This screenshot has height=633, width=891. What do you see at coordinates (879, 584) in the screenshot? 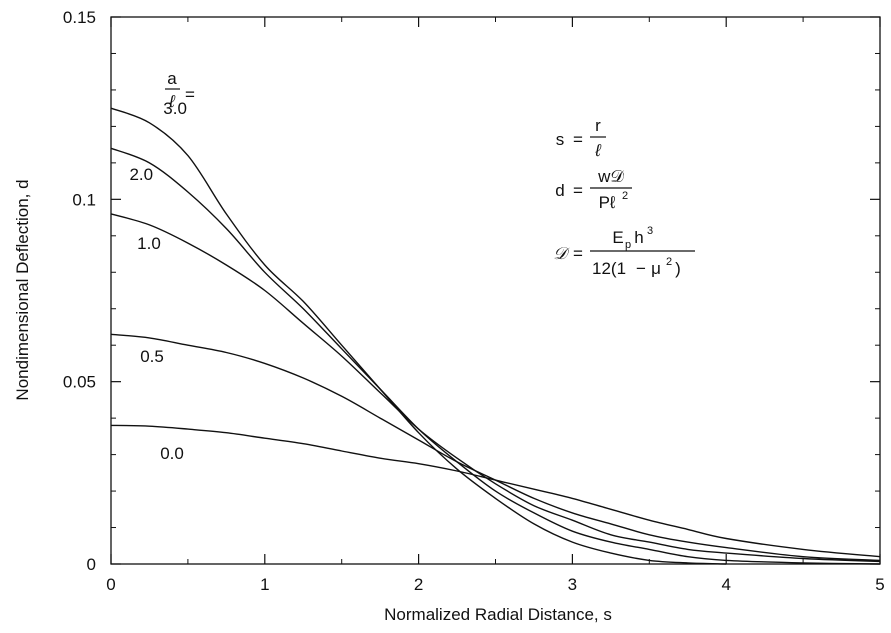
I see `x-tick-label: 5` at bounding box center [879, 584].